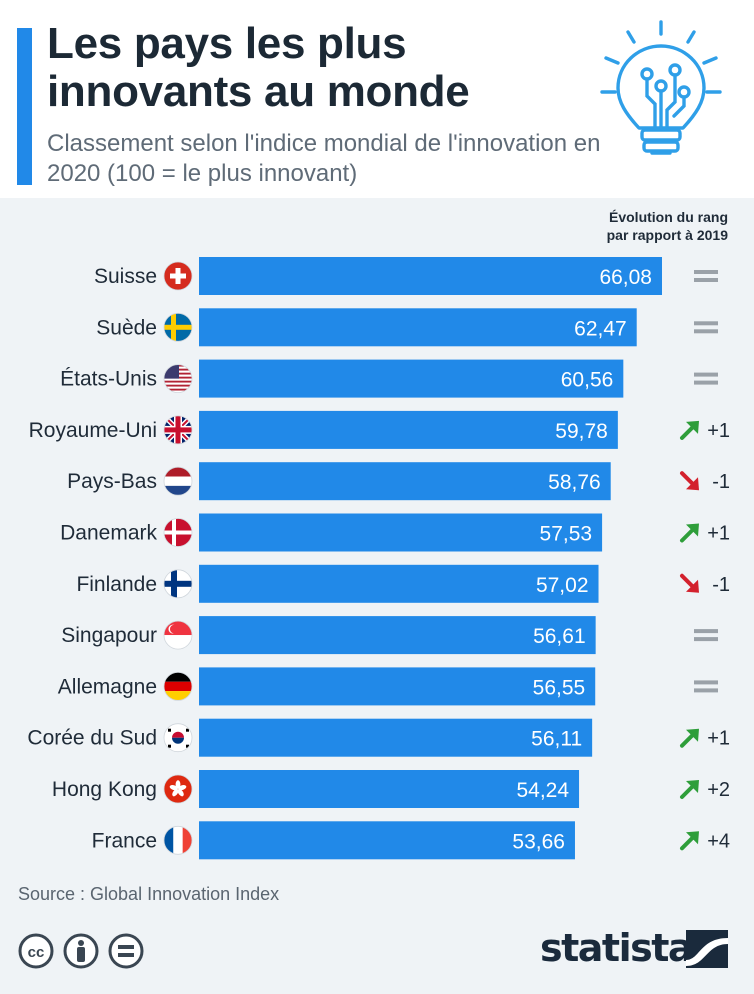  I want to click on no-derivatives-icon, so click(126, 951).